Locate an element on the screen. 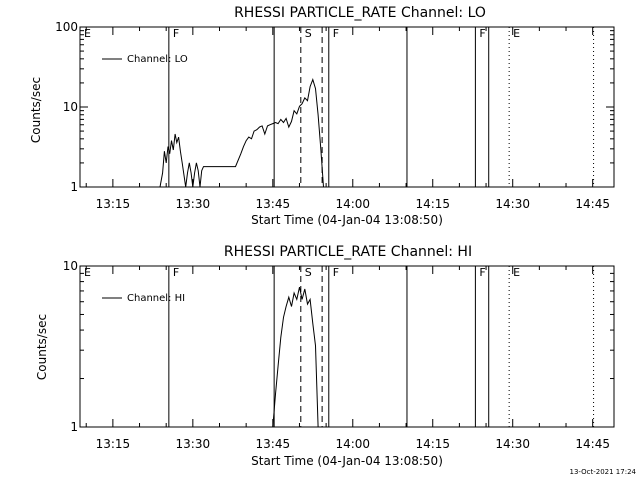 The height and width of the screenshot is (480, 640). panel-hi-legend-label: Channel: HI is located at coordinates (156, 298).